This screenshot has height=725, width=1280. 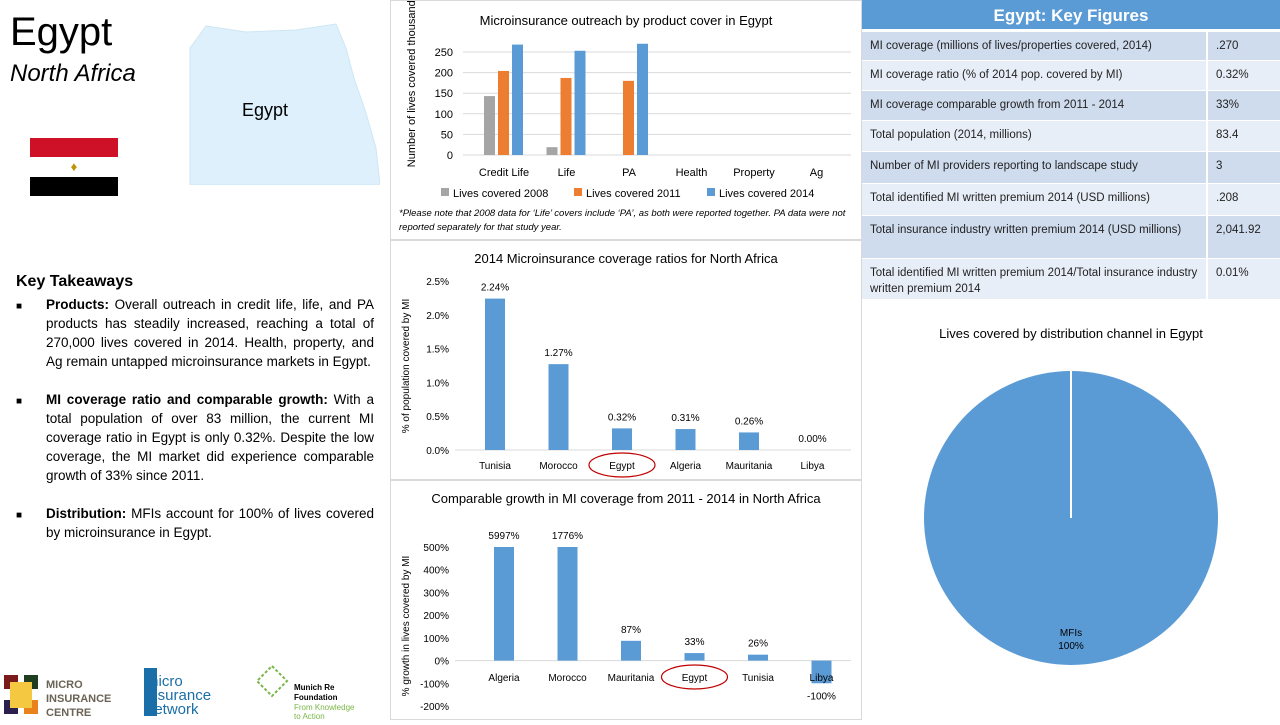 I want to click on svg-text: MICRO, so click(x=64, y=685).